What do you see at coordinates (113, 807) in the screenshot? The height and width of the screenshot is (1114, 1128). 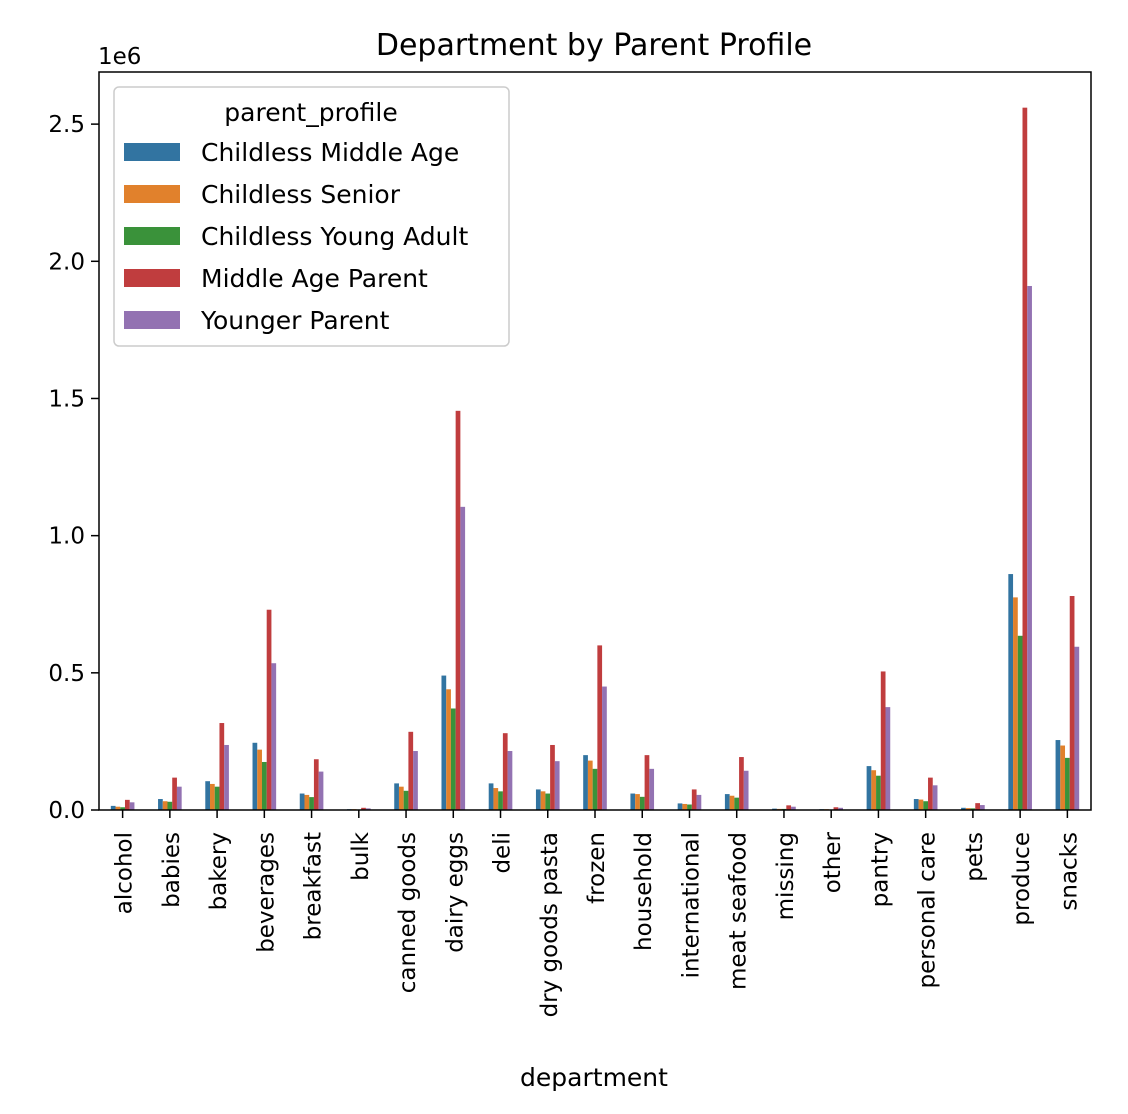 I see `bar-alcohol-childless-middle-age` at bounding box center [113, 807].